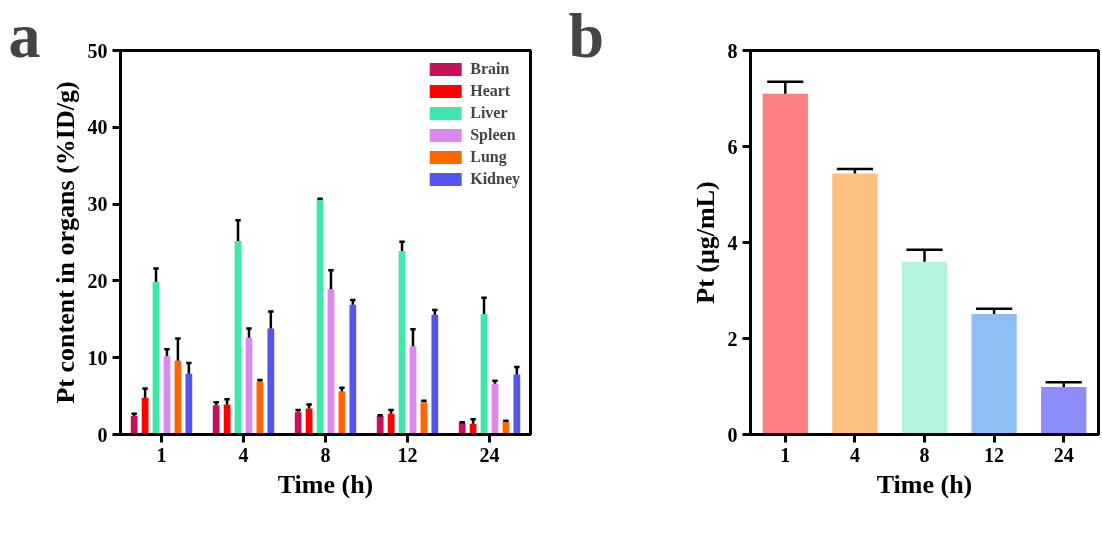  Describe the element at coordinates (732, 146) in the screenshot. I see `y-tick-label: 6` at that location.